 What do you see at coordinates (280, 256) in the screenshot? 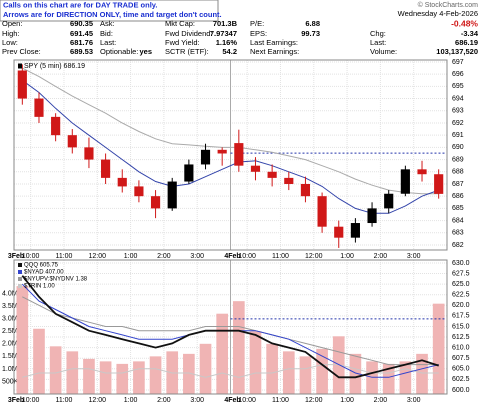
I see `x-tick-label: 11:00` at bounding box center [280, 256].